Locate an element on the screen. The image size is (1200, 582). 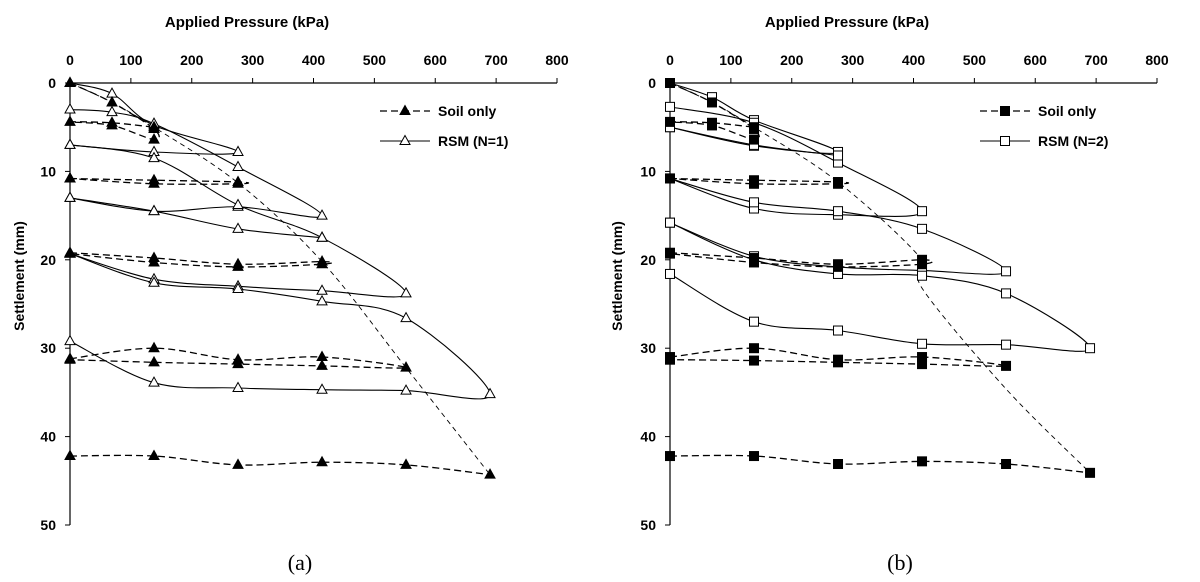
y-tick-label: 10 is located at coordinates (48, 171).